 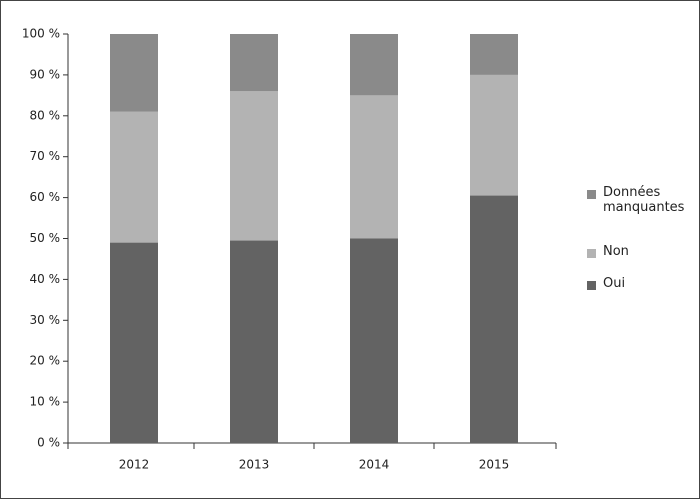 I want to click on legend-label: Données manquantes, so click(x=644, y=200).